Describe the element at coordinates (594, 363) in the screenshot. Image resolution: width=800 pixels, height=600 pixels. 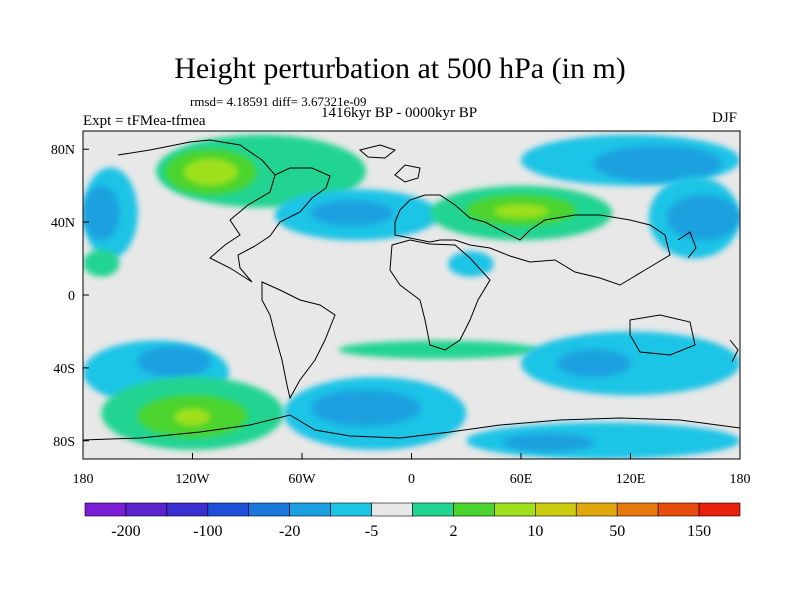
I see `region-indian-ocean-negative-core` at that location.